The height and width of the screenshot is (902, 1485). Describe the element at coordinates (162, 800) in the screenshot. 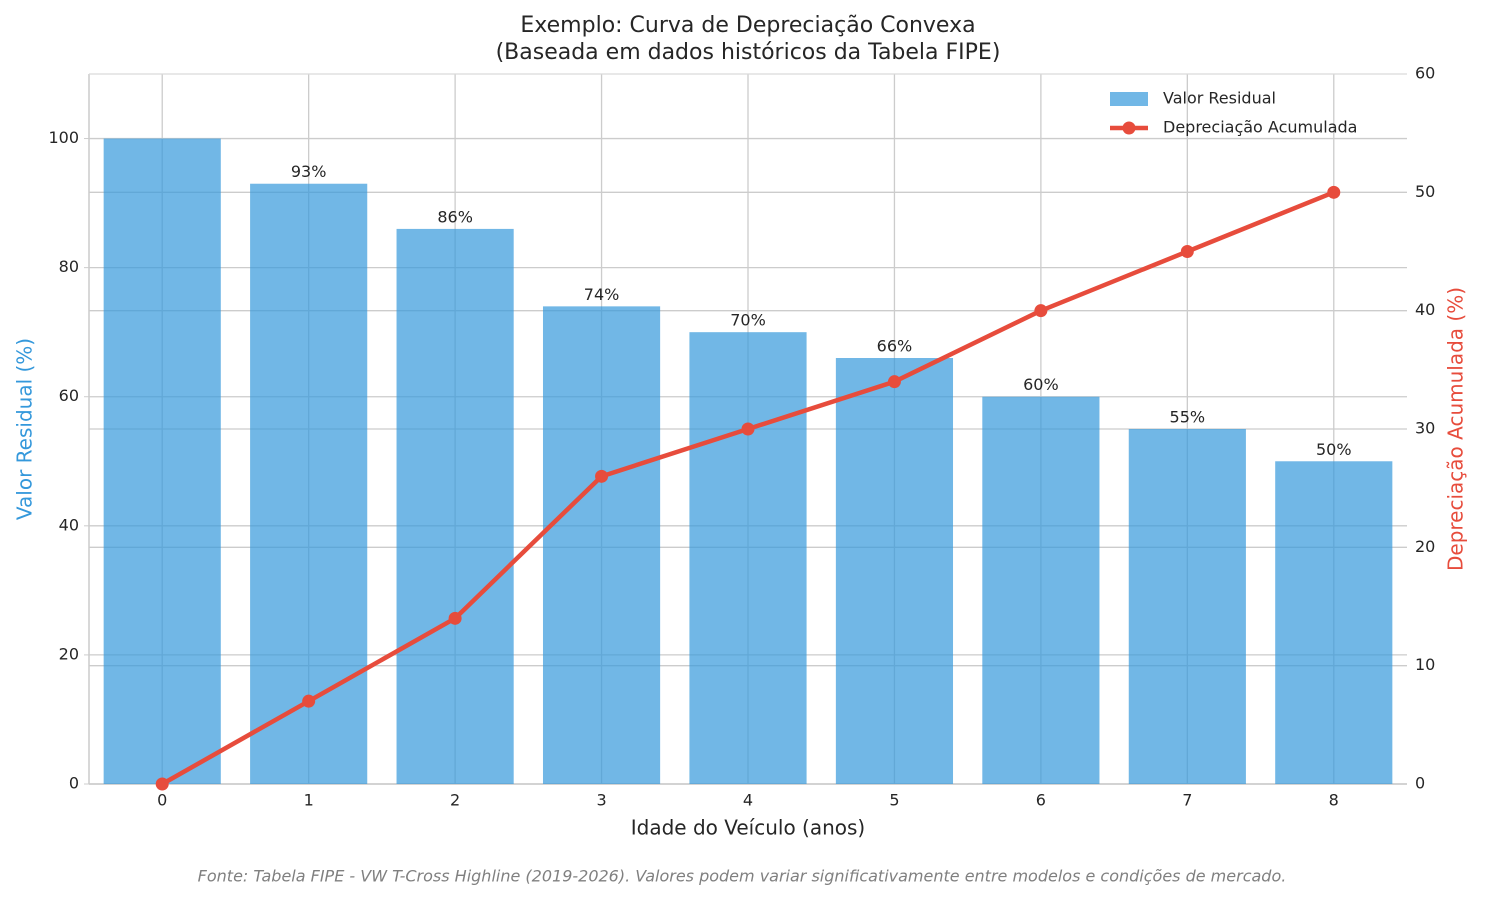

I see `x-tick-label: 0` at that location.